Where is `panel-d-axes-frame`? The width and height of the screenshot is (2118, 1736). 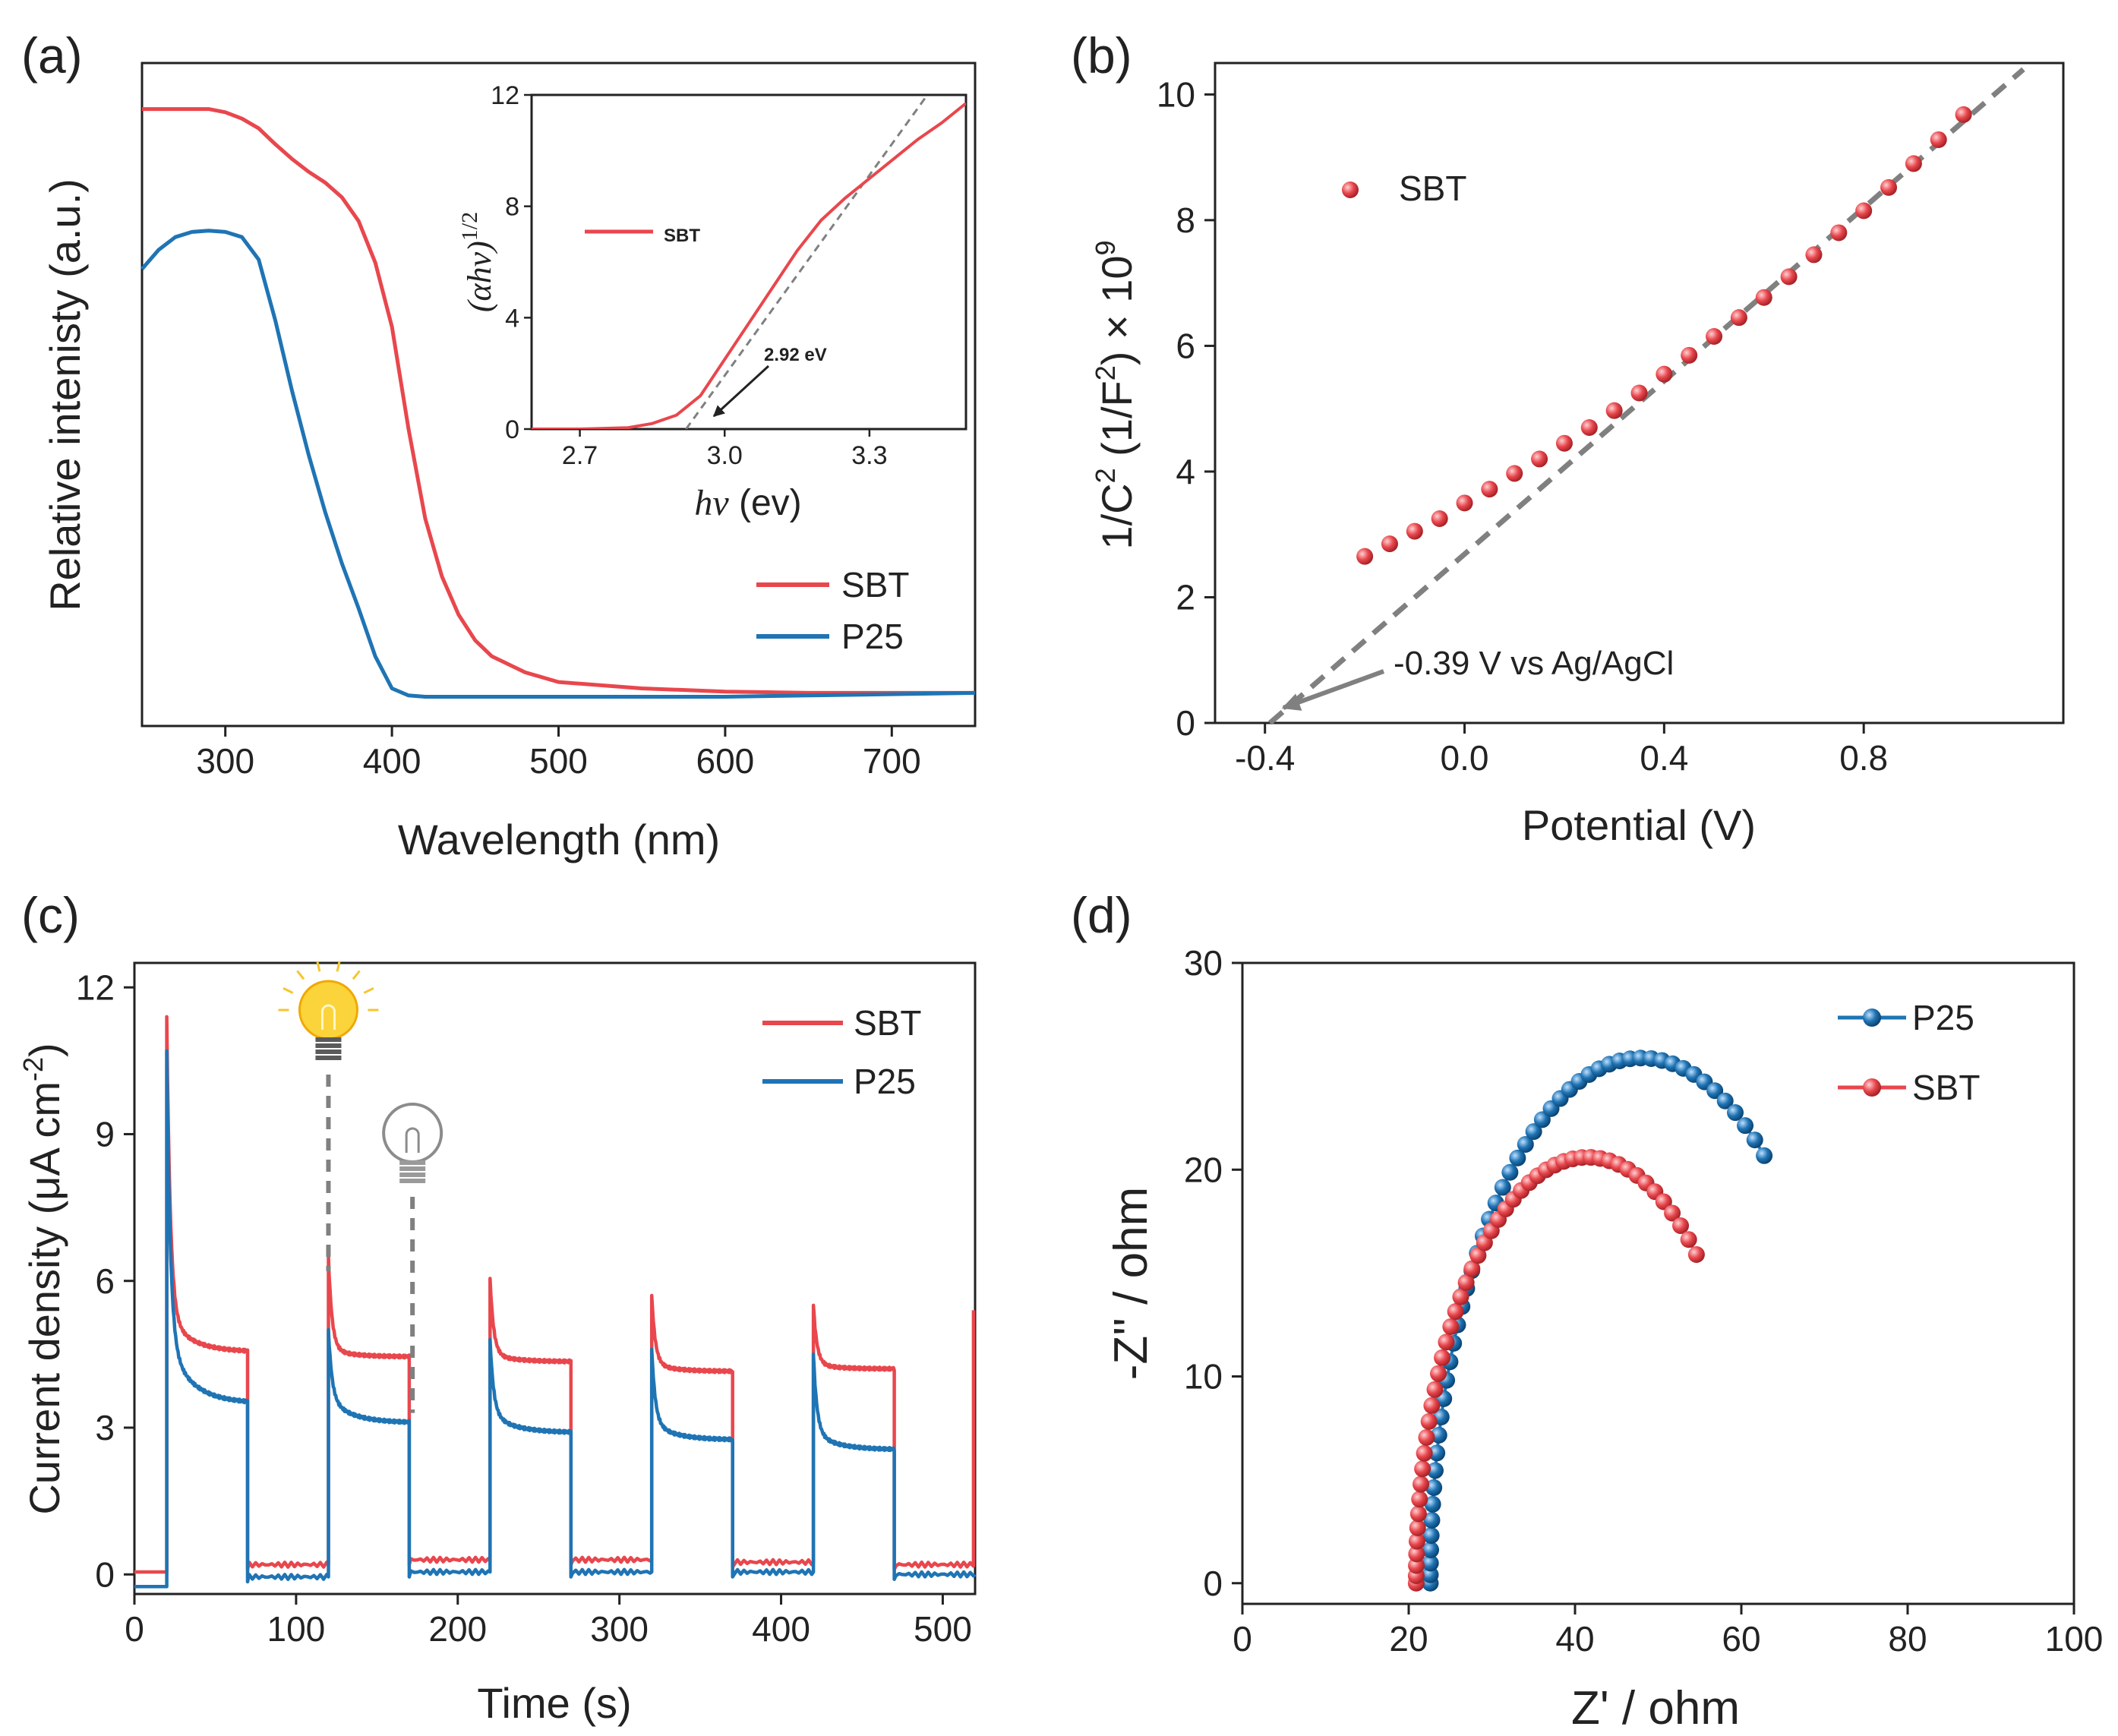 panel-d-axes-frame is located at coordinates (1658, 1283).